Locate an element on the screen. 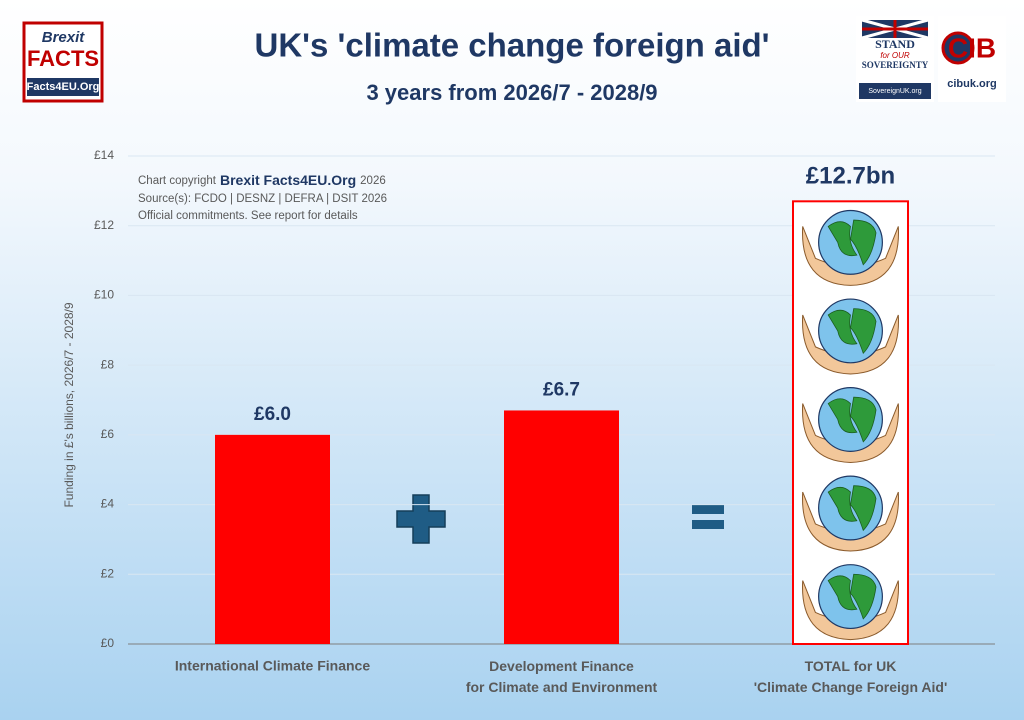 This screenshot has width=1024, height=720. logo-text: cibuk.org is located at coordinates (972, 84).